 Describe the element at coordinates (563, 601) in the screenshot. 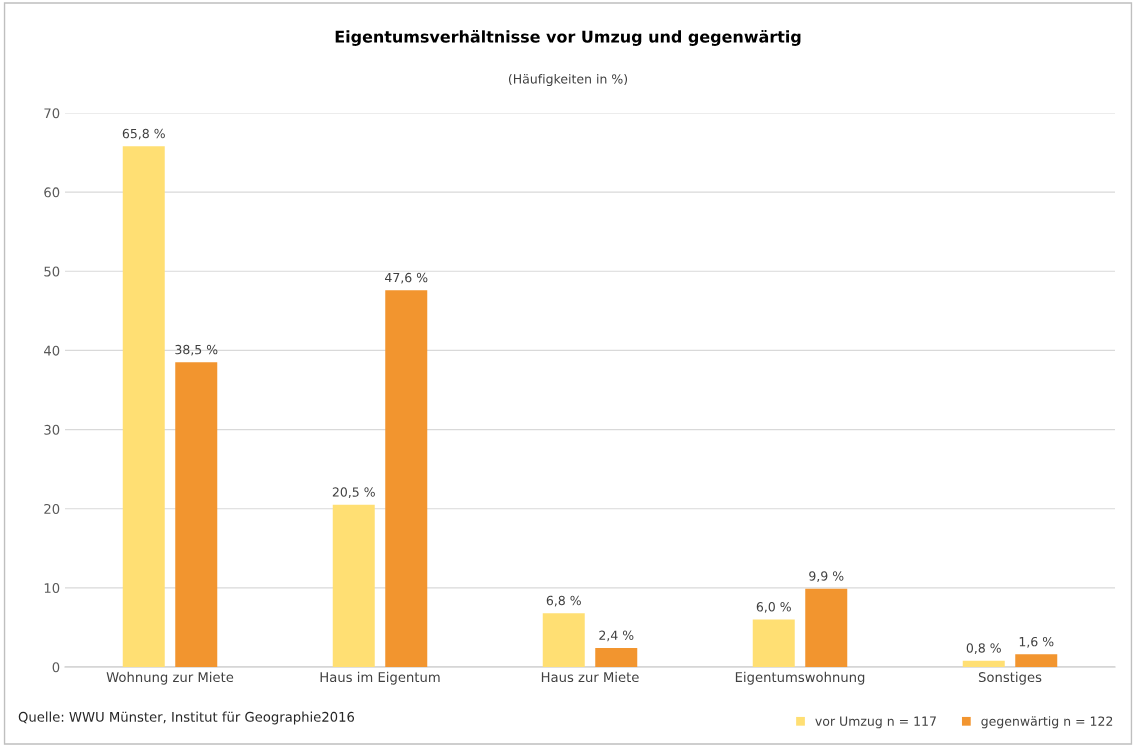

I see `data-label: 6,8 %` at that location.